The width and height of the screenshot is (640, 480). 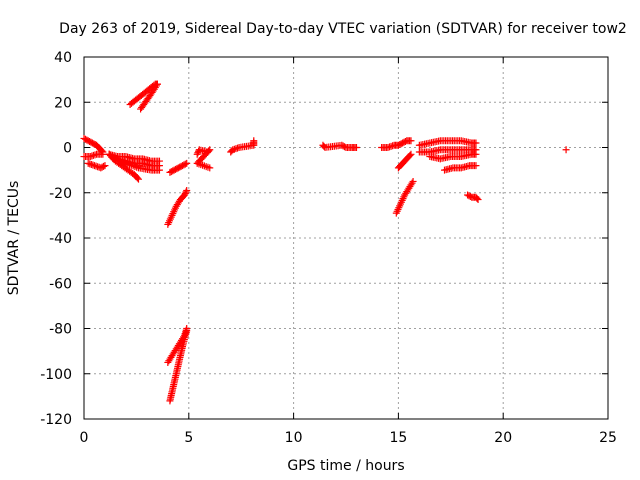 What do you see at coordinates (503, 438) in the screenshot?
I see `x-tick-label: 20` at bounding box center [503, 438].